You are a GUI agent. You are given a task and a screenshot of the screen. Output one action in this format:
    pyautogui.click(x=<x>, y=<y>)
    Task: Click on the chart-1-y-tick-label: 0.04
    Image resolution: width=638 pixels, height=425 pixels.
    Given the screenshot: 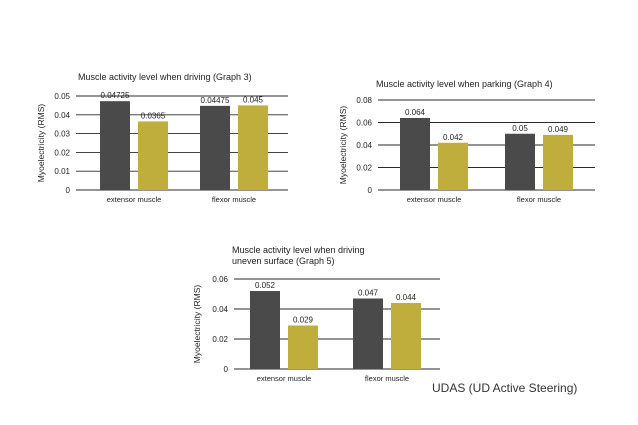 What is the action you would take?
    pyautogui.click(x=62, y=115)
    